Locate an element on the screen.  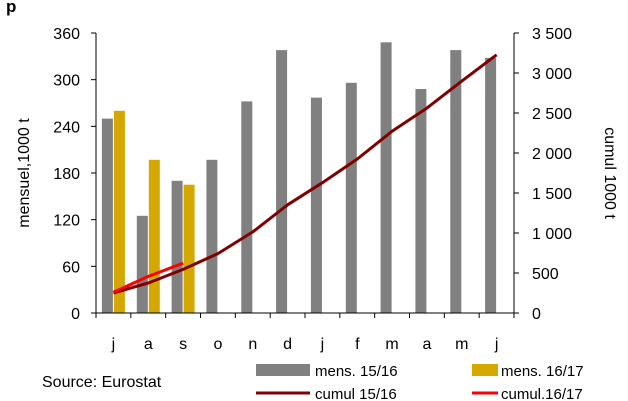
left-axis-title: mensuel,1000 t is located at coordinates (24, 173).